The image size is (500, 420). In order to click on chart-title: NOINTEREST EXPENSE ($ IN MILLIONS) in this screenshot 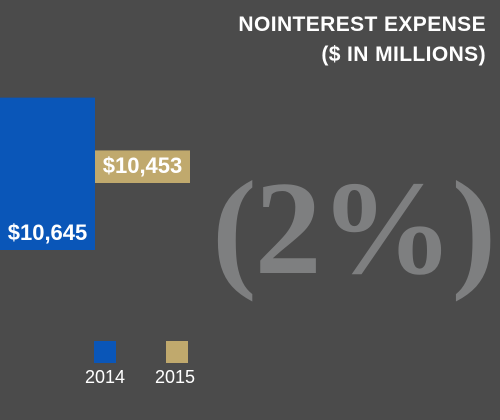, I will do `click(362, 40)`.